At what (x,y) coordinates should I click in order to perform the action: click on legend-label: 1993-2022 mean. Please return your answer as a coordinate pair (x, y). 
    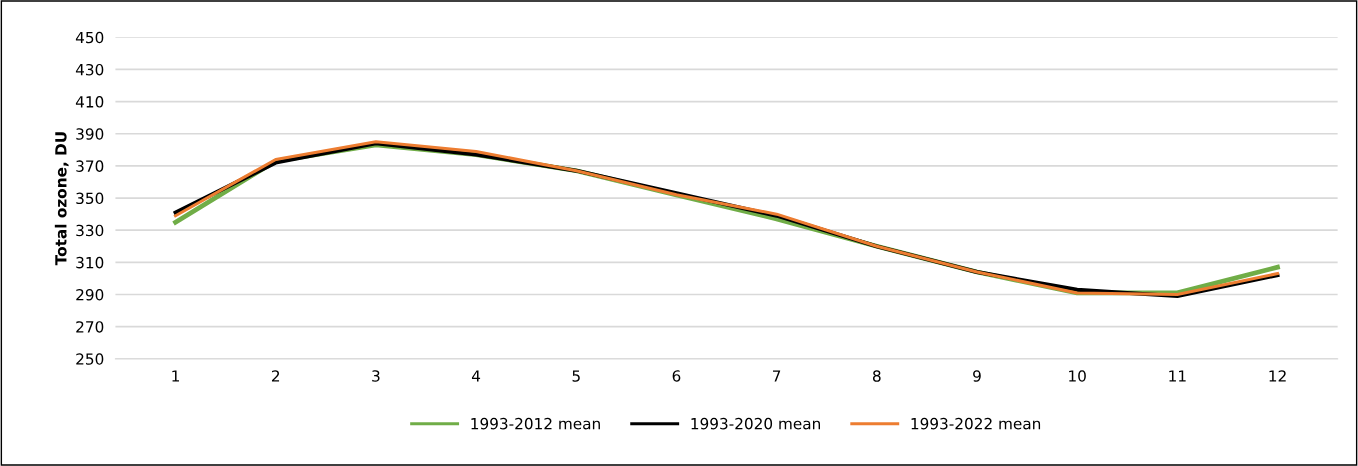
    Looking at the image, I should click on (976, 423).